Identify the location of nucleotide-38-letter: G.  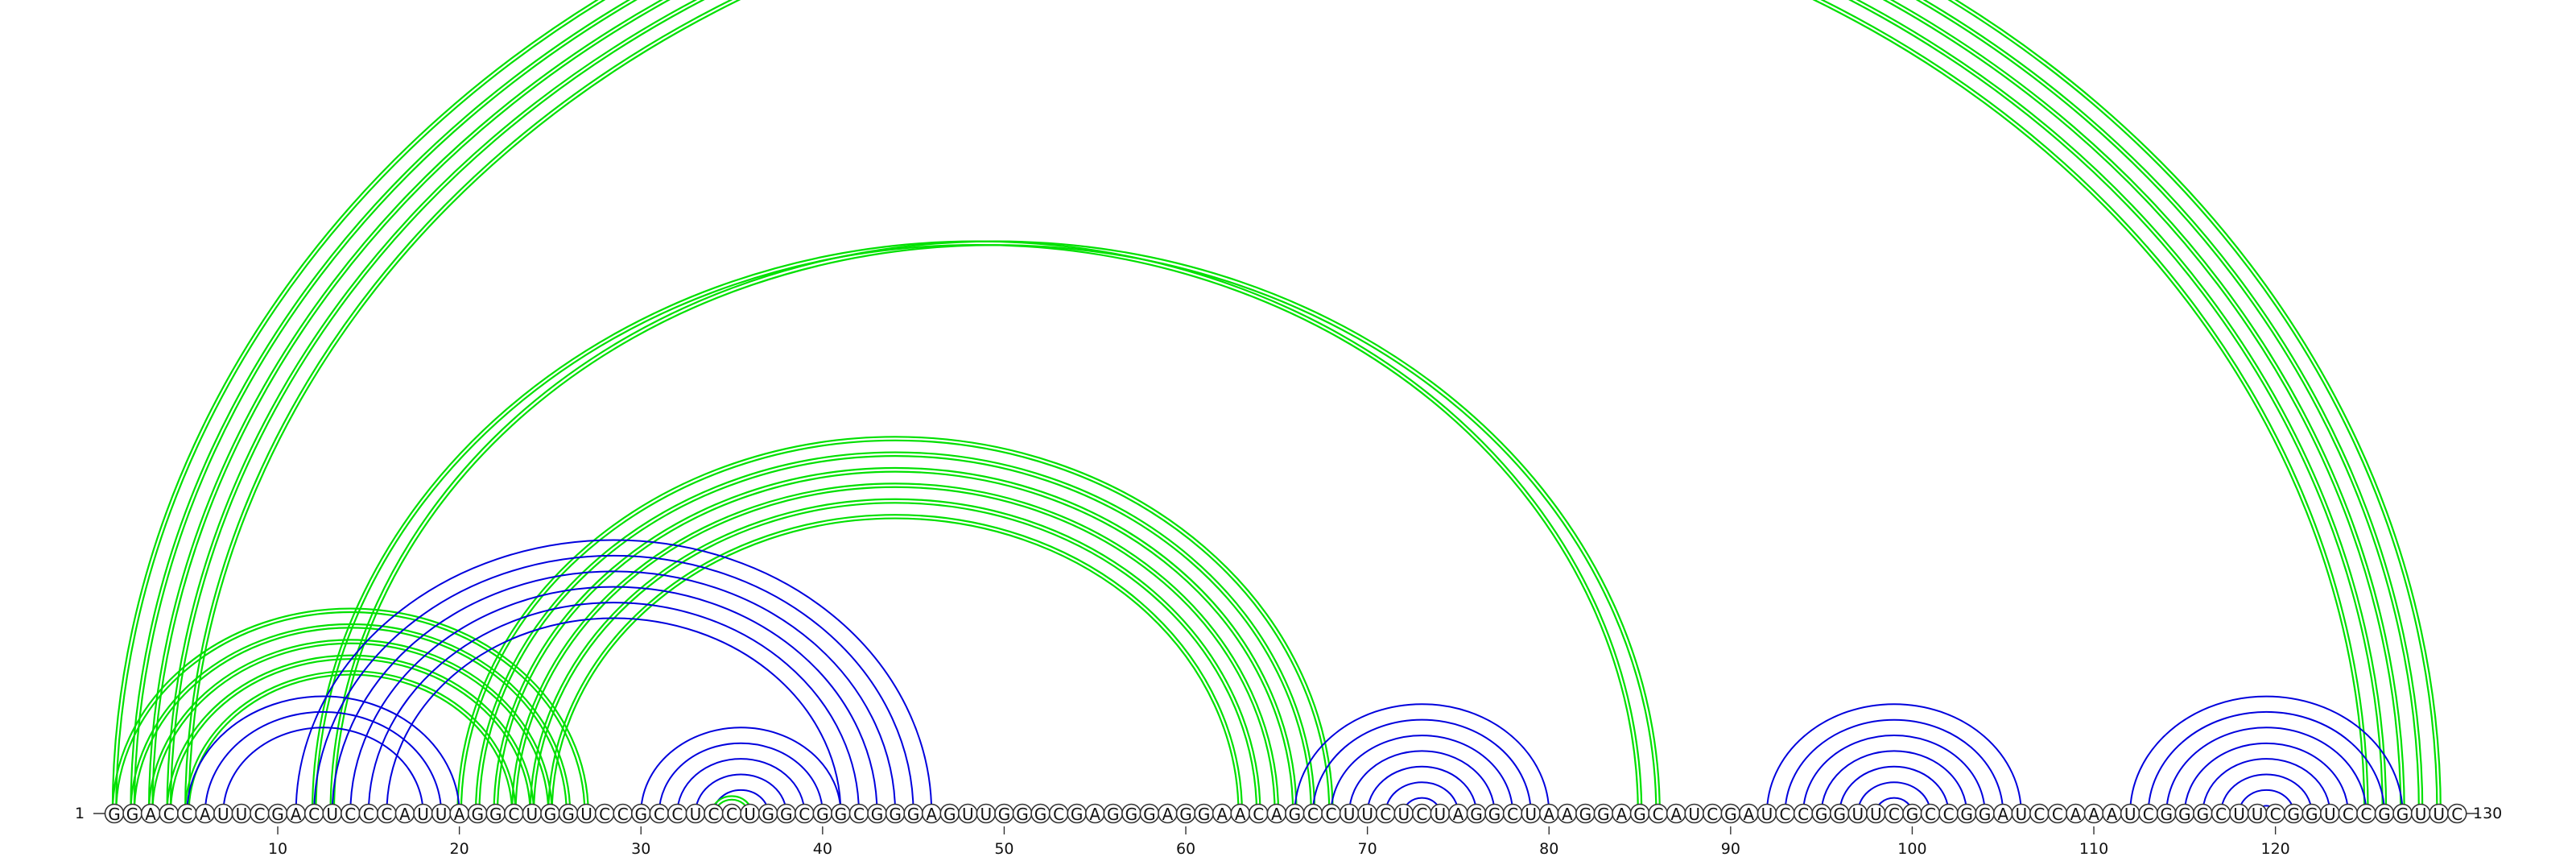
(786, 814).